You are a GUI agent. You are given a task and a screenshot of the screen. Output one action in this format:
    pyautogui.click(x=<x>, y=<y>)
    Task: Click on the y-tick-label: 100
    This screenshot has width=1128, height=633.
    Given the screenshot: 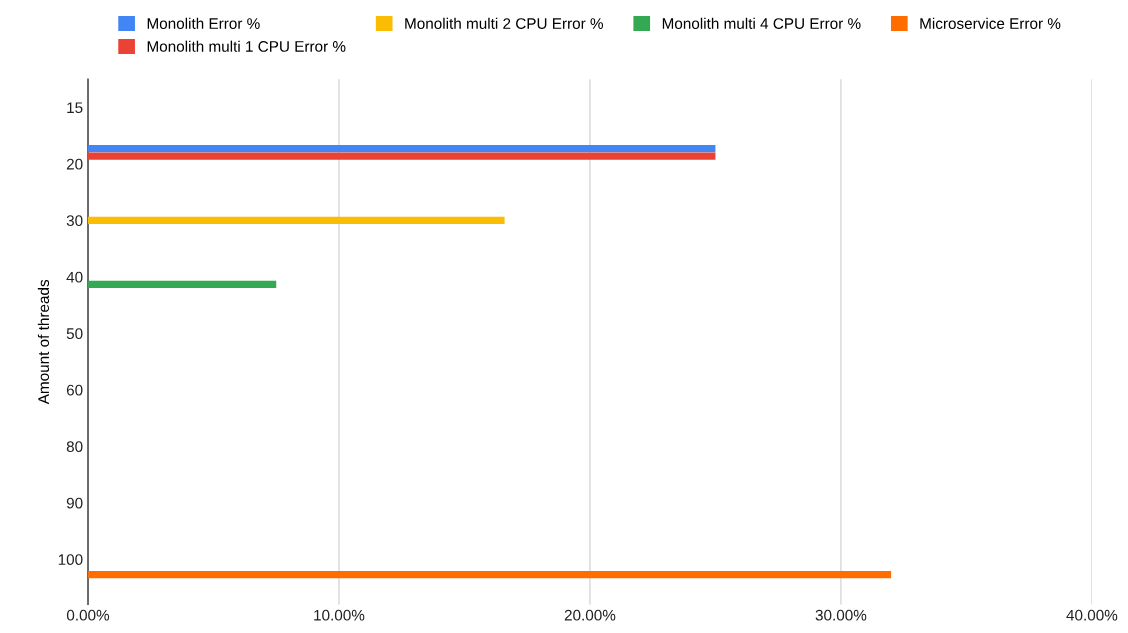 What is the action you would take?
    pyautogui.click(x=70, y=560)
    